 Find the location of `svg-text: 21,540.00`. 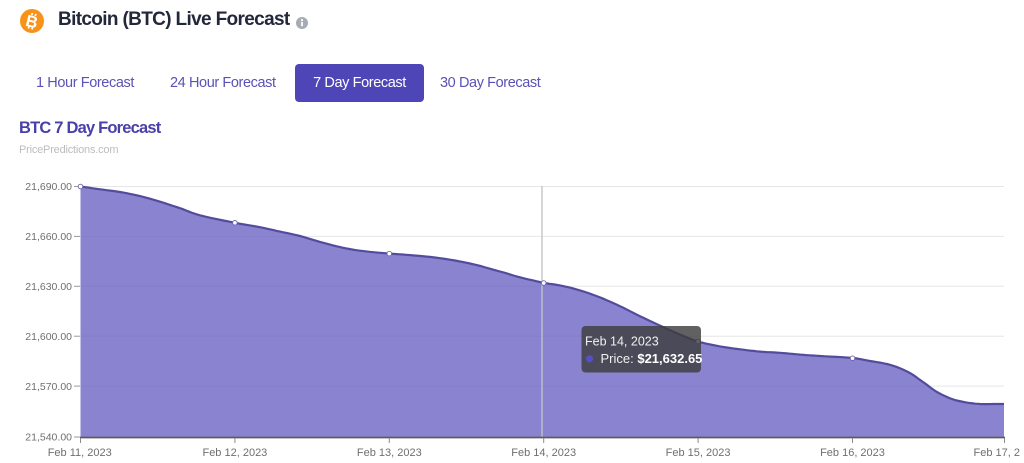

svg-text: 21,540.00 is located at coordinates (48, 438).